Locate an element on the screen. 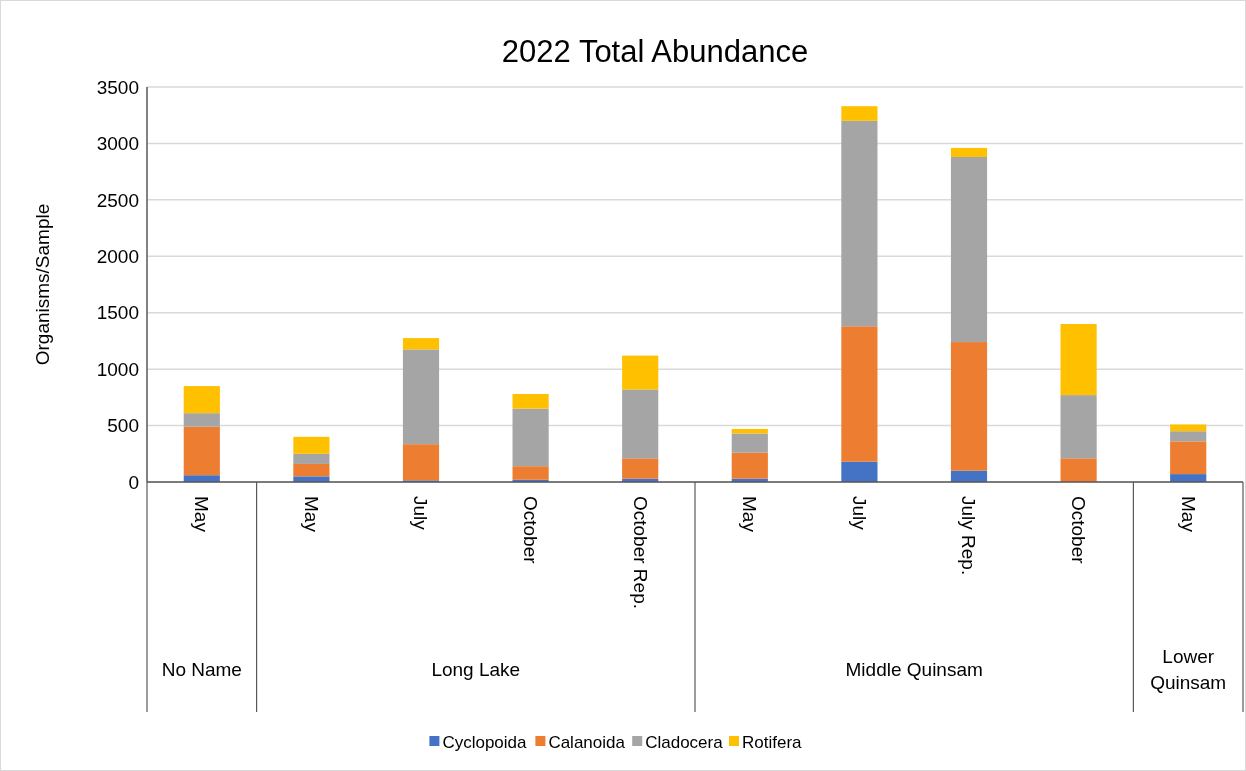 The height and width of the screenshot is (771, 1246). text: Lower Quinsam is located at coordinates (1188, 669).